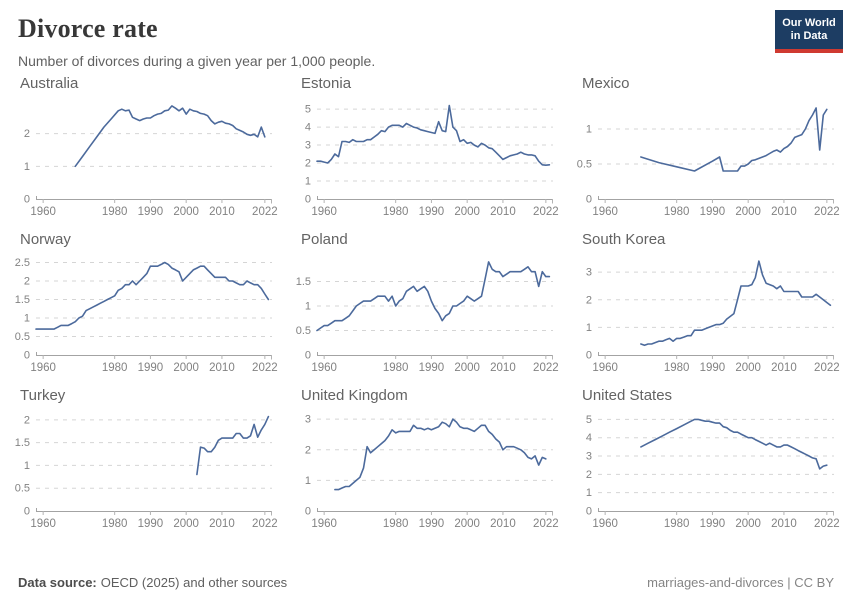 The width and height of the screenshot is (850, 600). I want to click on line-chart-south-korea: 0 1 2 3 1960 1980 1990 2000 2010 2022, so click(705, 314).